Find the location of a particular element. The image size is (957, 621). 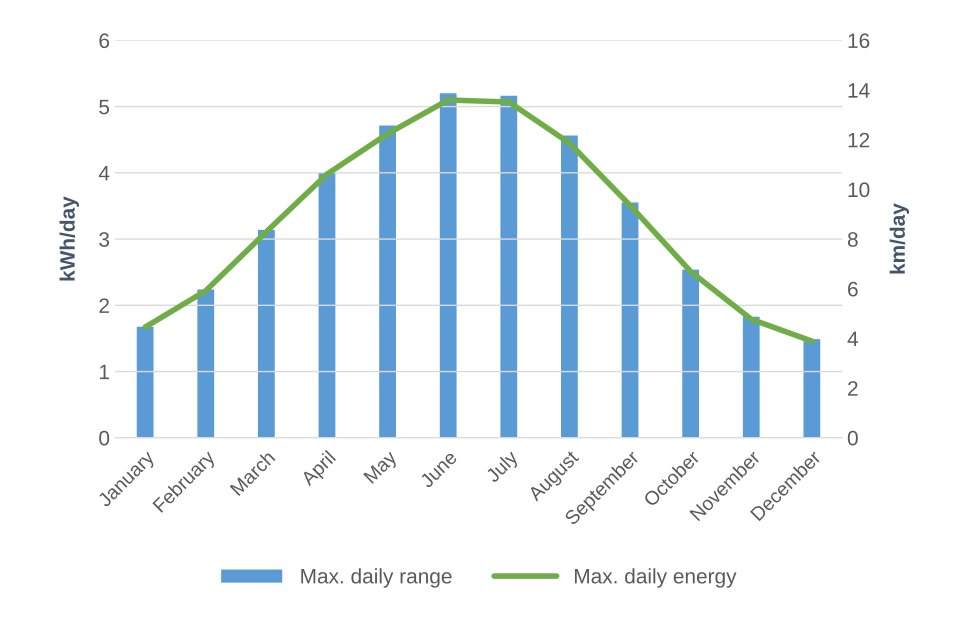

y2-tick-label: 4 is located at coordinates (853, 339).